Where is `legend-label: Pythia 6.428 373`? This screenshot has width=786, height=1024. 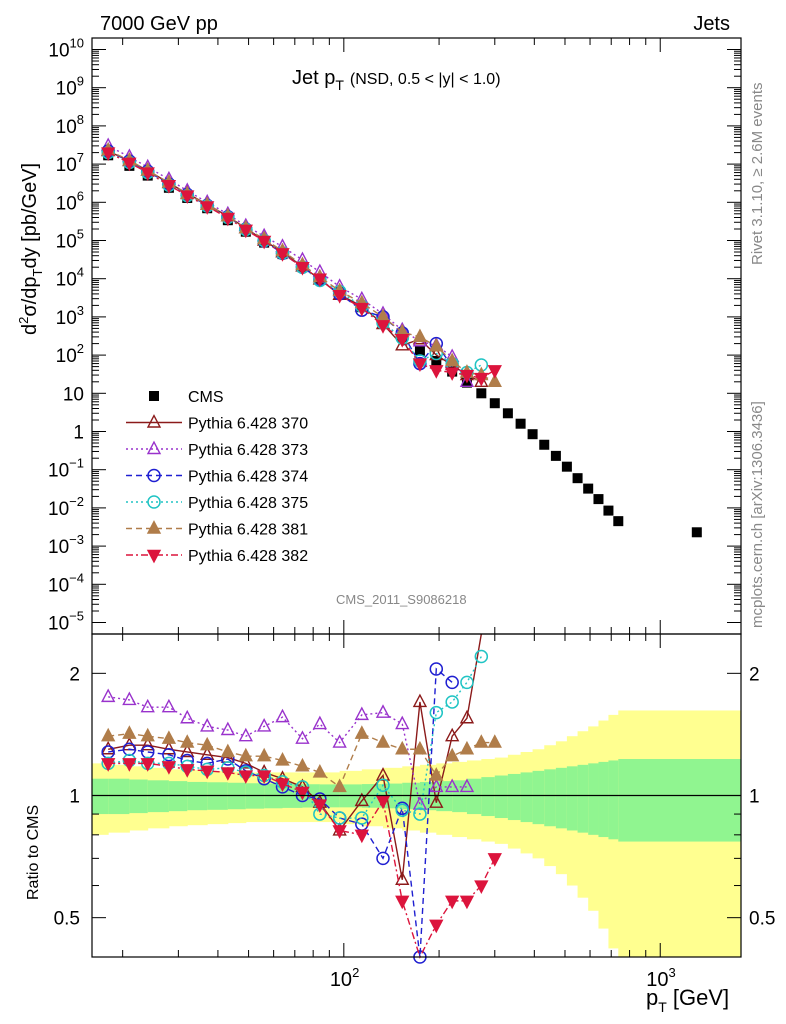
legend-label: Pythia 6.428 373 is located at coordinates (248, 450).